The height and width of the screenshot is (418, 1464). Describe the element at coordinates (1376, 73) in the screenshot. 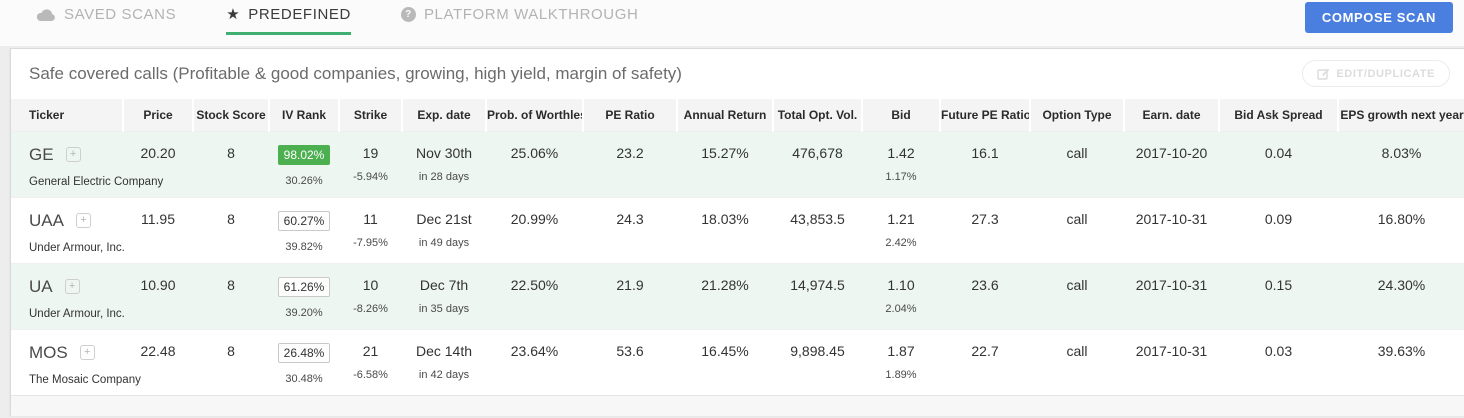

I see `edit-duplicate-button: EDIT/DUPLICATE` at that location.